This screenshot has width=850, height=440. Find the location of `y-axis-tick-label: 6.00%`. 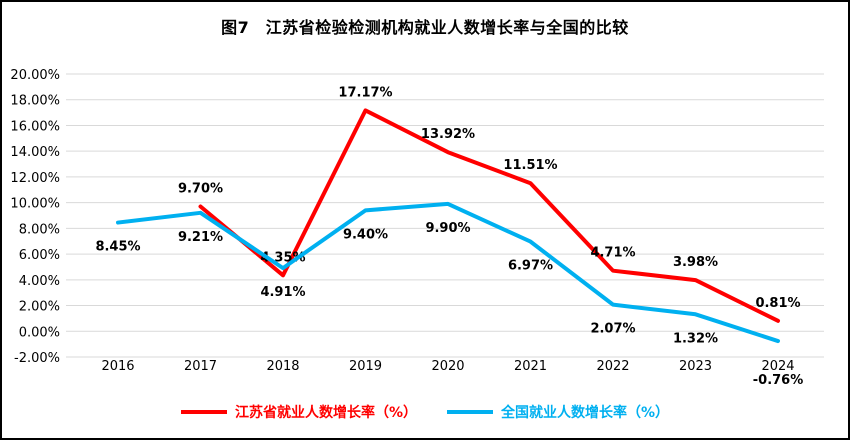

y-axis-tick-label: 6.00% is located at coordinates (39, 255).